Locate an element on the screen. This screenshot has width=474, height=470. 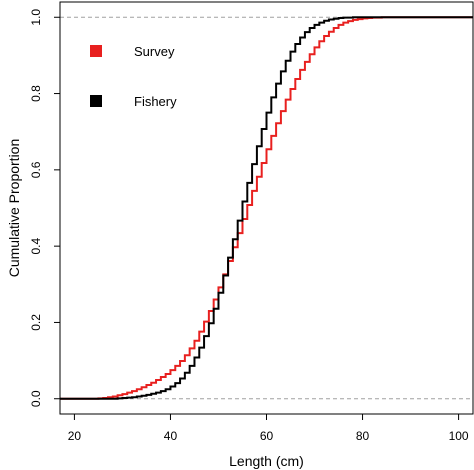
x-axis-title: Length (cm) is located at coordinates (266, 461).